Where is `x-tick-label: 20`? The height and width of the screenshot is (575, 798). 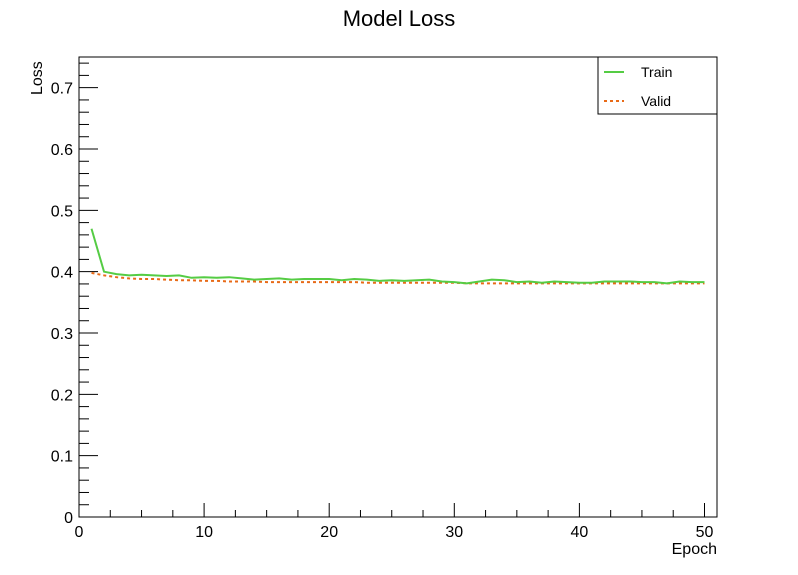 x-tick-label: 20 is located at coordinates (329, 532).